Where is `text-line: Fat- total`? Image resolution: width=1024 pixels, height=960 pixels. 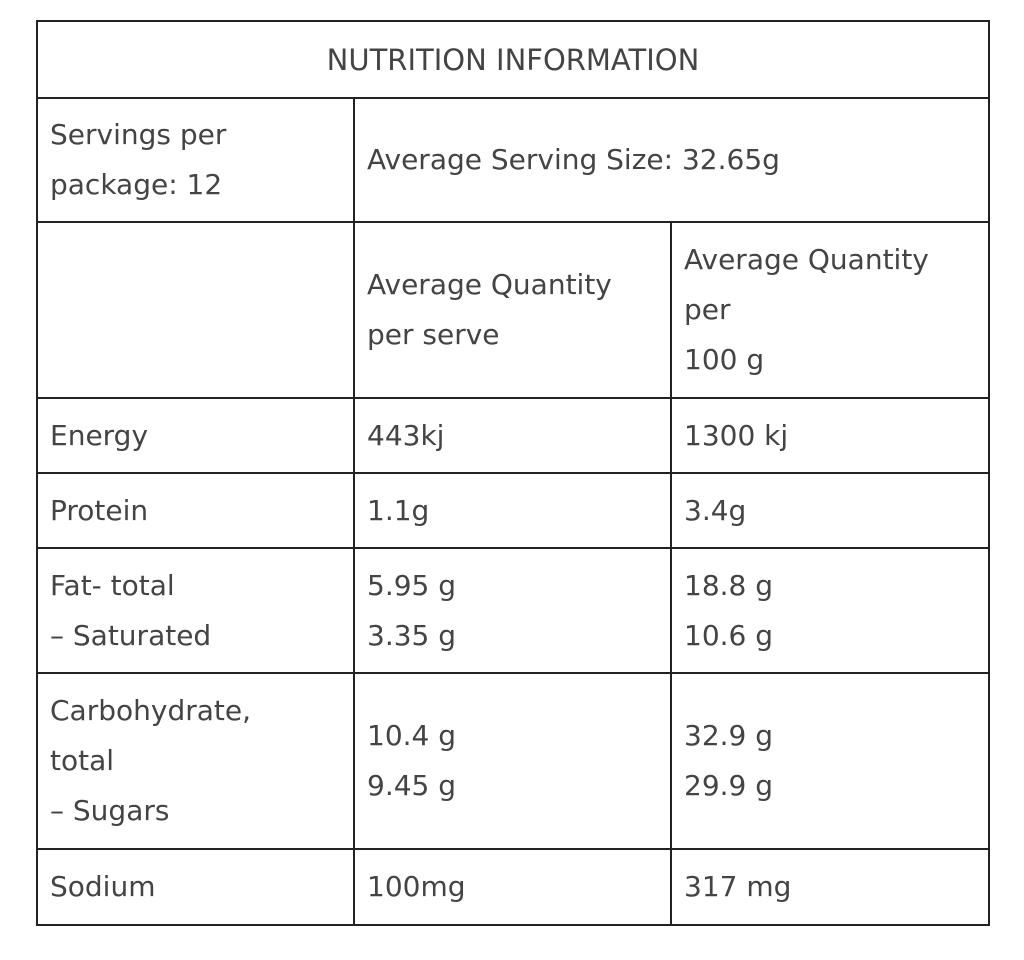 text-line: Fat- total is located at coordinates (112, 585).